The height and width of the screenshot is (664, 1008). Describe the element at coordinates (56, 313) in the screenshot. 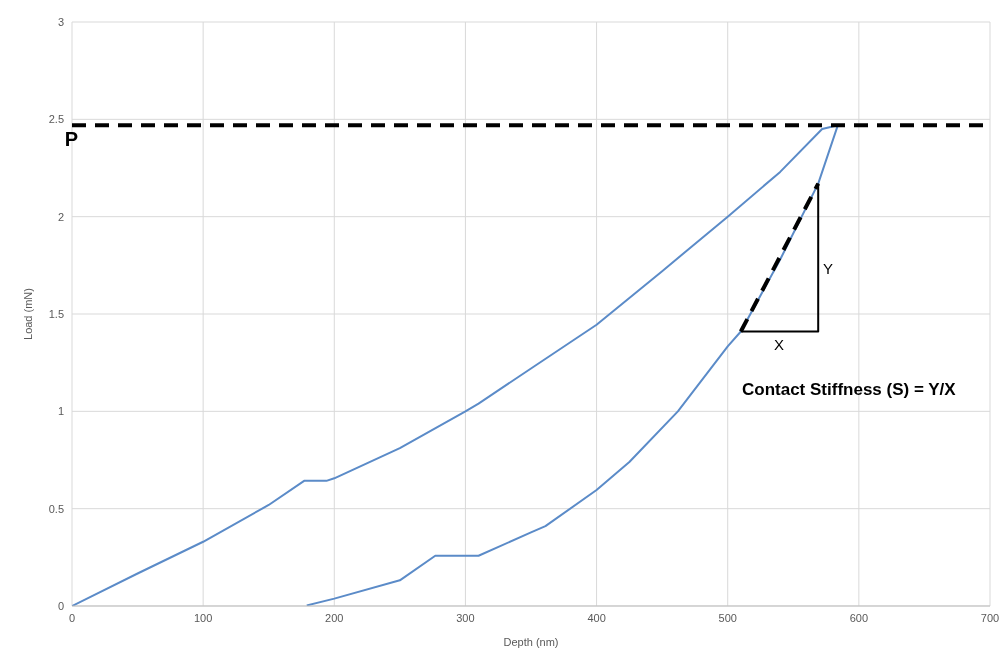

I see `y-tick-label: 1.5` at that location.